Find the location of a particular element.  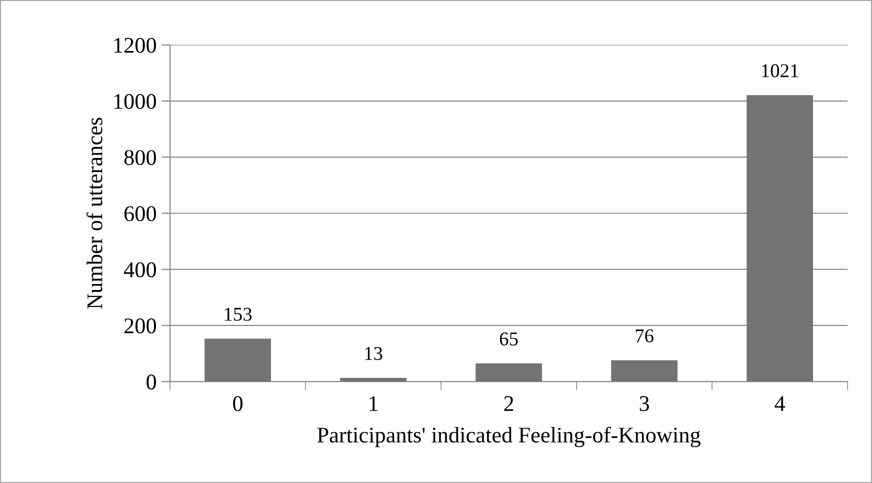

x-tick-label: 2 is located at coordinates (509, 403).